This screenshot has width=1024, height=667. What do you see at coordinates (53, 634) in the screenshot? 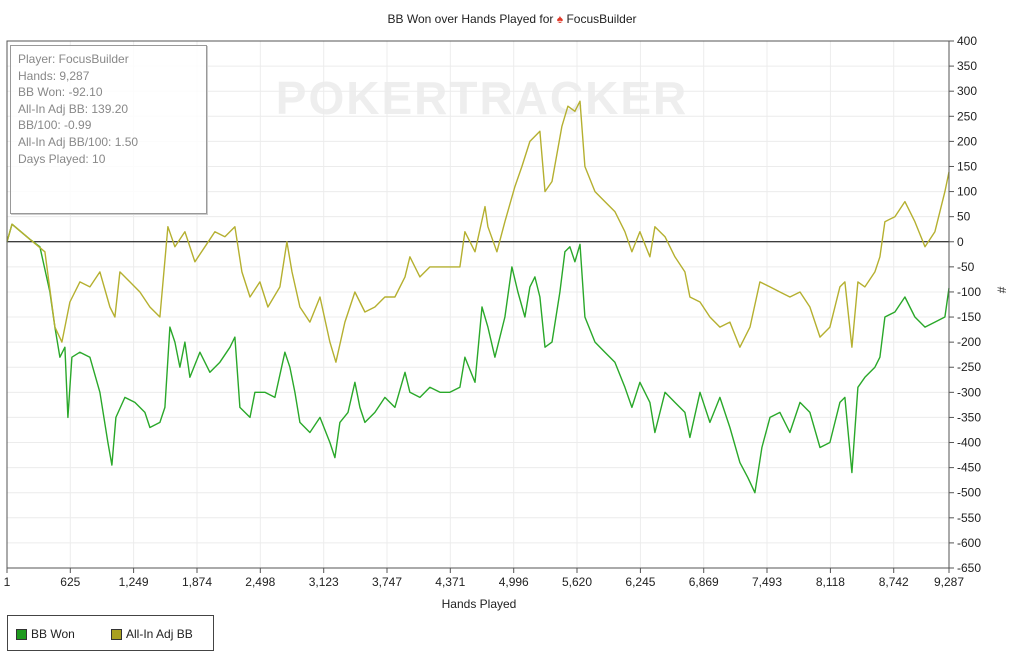
I see `legend-label: BB Won` at bounding box center [53, 634].